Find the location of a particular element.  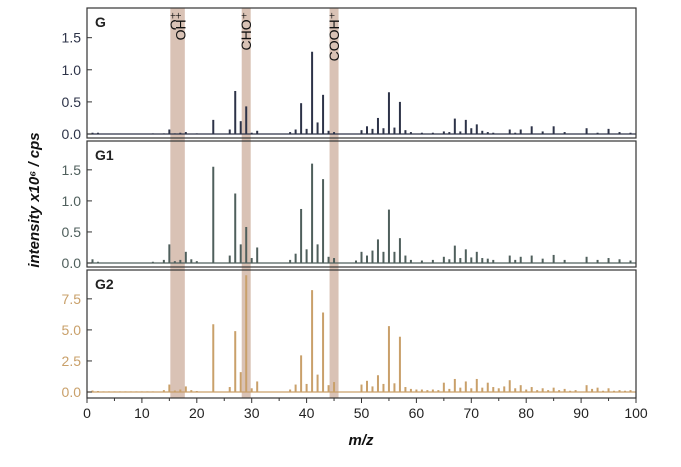

ion-marker-label: CHO⁺ is located at coordinates (246, 31).